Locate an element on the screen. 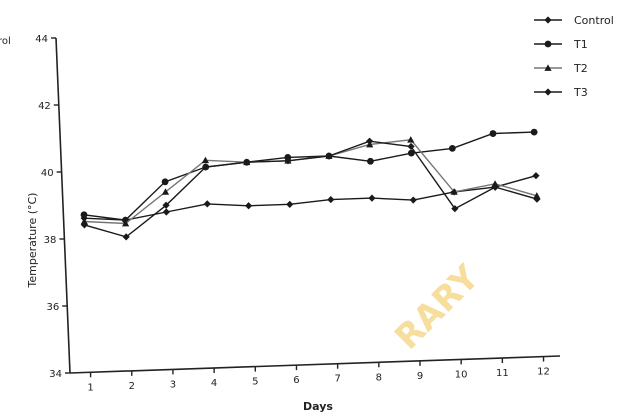  x-tick-label: 7 is located at coordinates (337, 379).